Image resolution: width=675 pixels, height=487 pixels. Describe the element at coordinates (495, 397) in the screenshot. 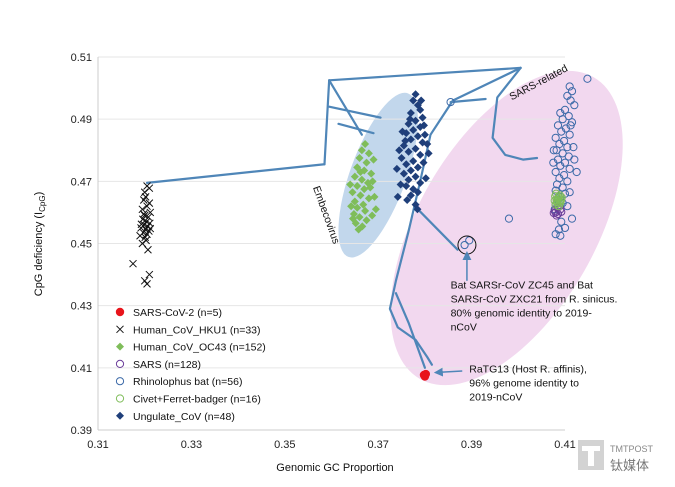

I see `ratg13-label-line: 2019-nCoV` at that location.